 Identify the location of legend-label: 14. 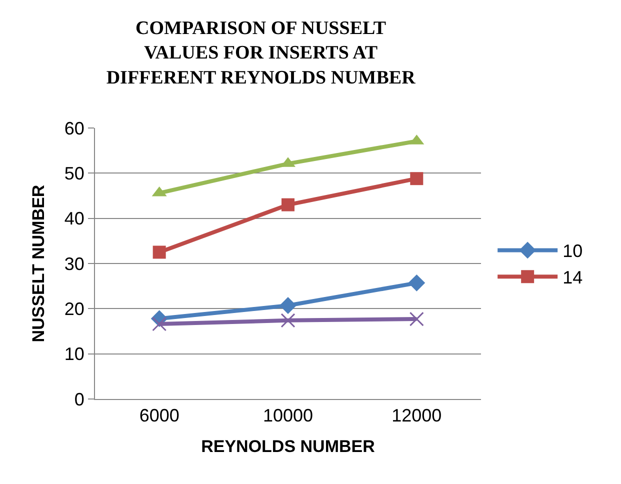
(572, 278).